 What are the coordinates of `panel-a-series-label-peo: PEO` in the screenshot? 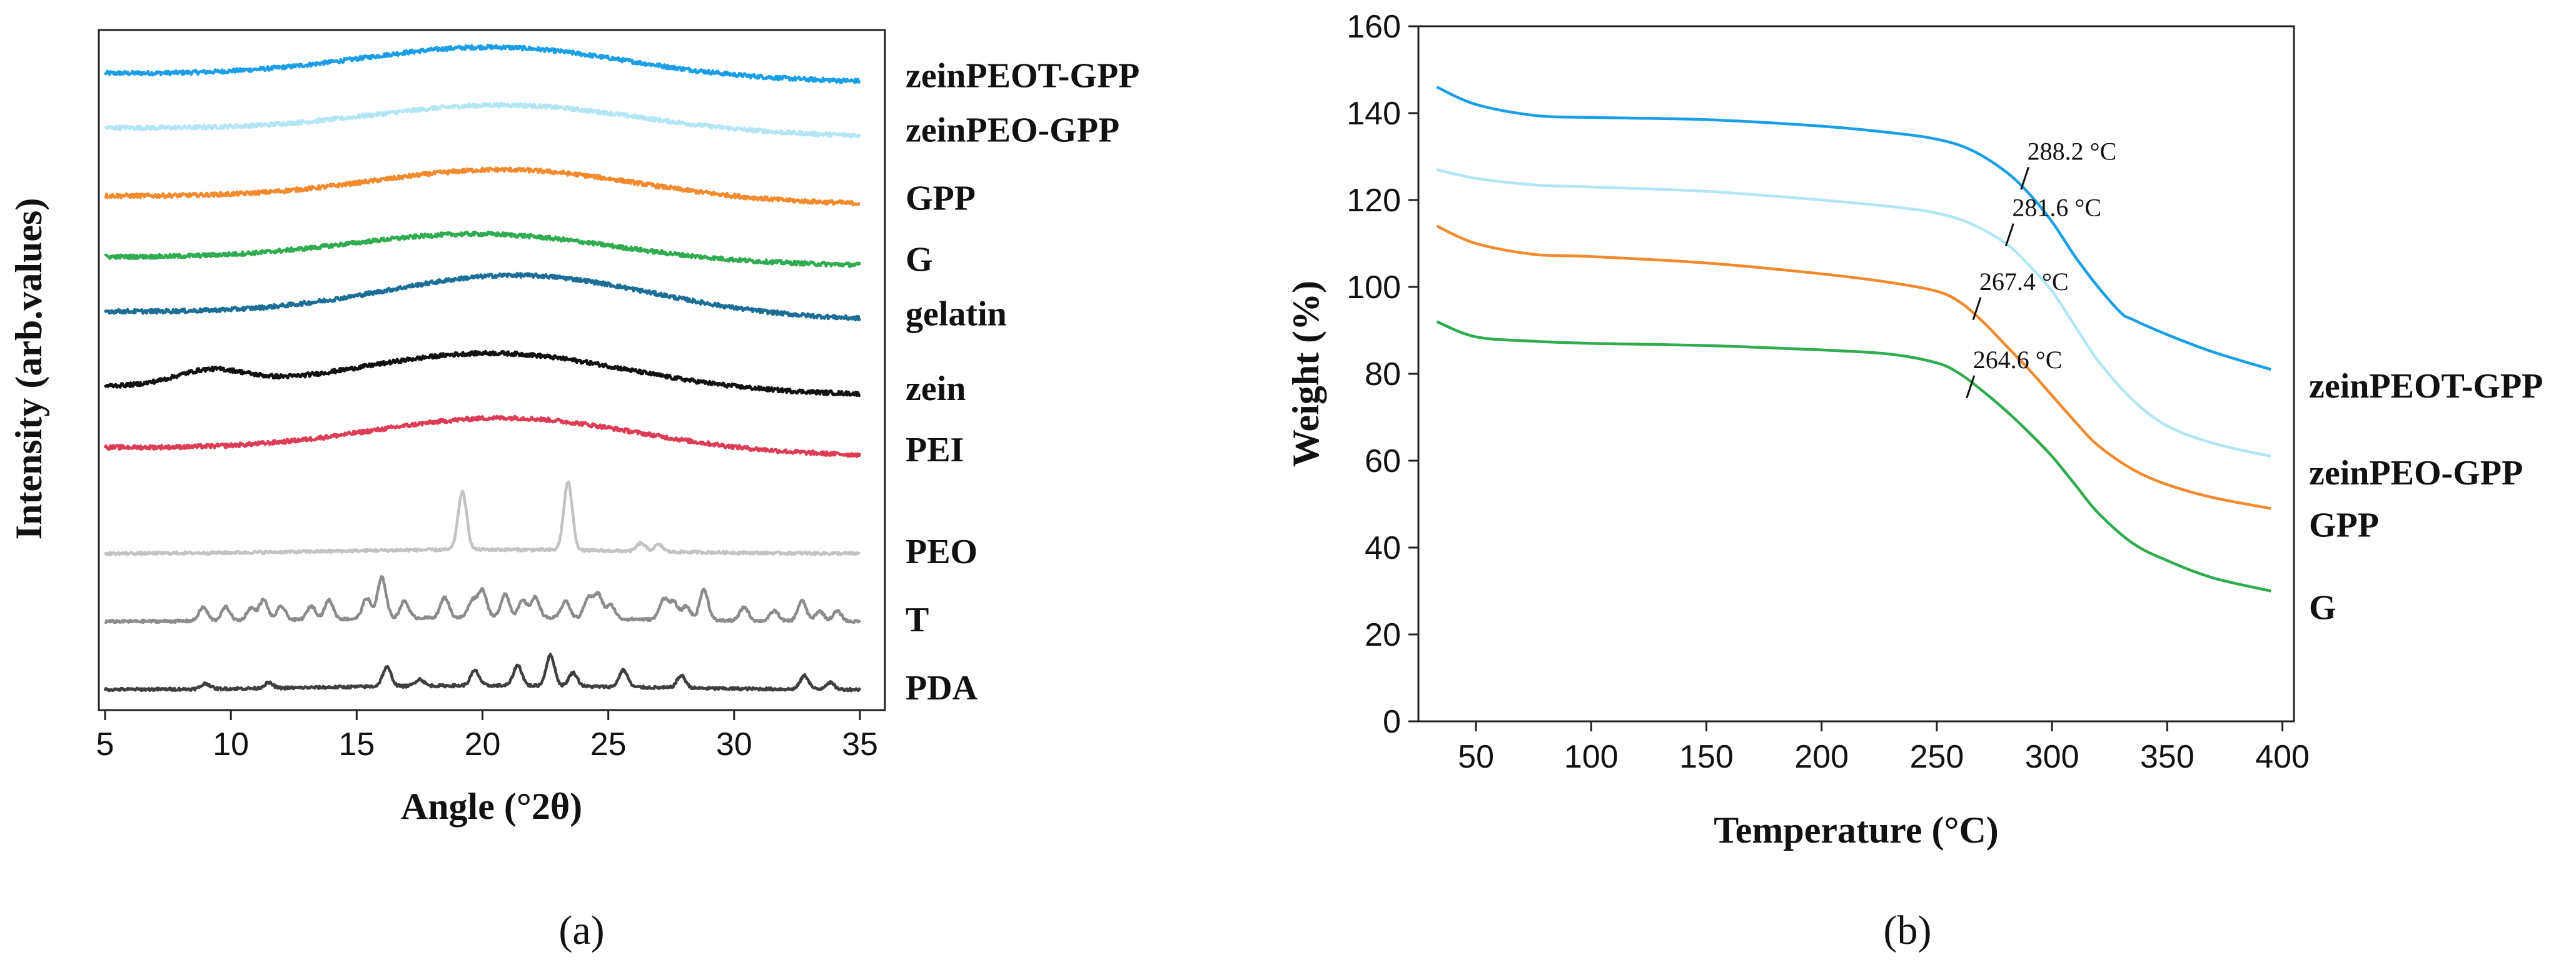 It's located at (942, 552).